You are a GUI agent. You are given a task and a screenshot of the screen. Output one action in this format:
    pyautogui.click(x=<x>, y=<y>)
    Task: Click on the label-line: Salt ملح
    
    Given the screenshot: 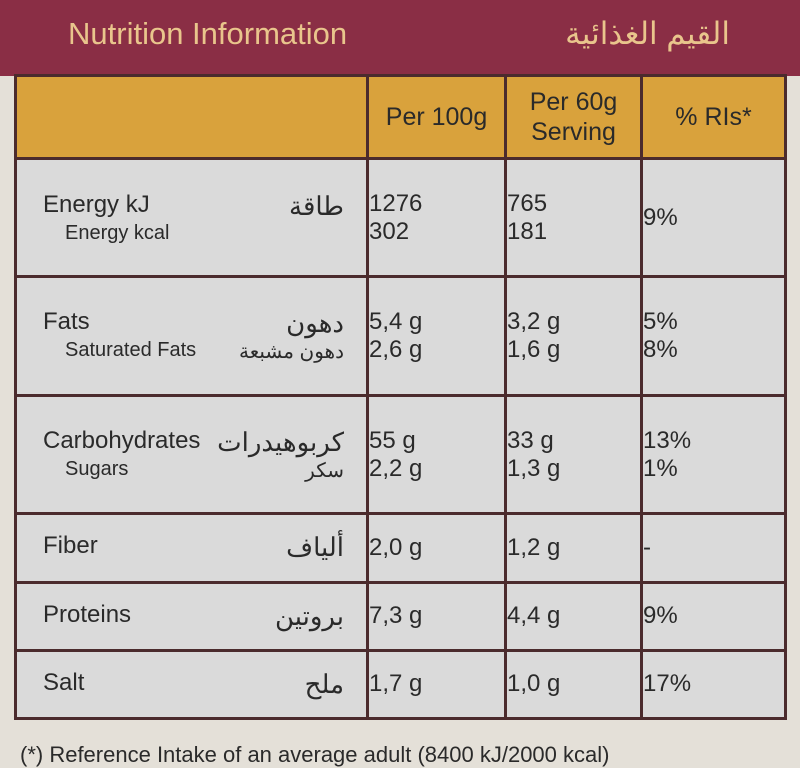 What is the action you would take?
    pyautogui.click(x=191, y=684)
    